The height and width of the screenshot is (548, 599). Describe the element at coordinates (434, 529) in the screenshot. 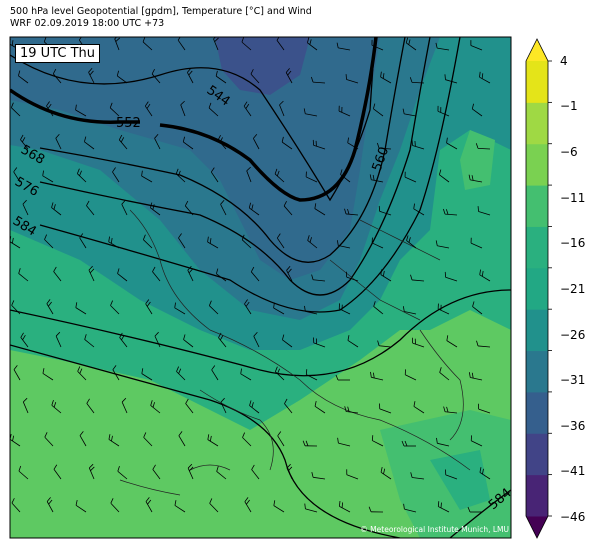

I see `credit-text: © Meteorological Institute Munich, LMU` at that location.